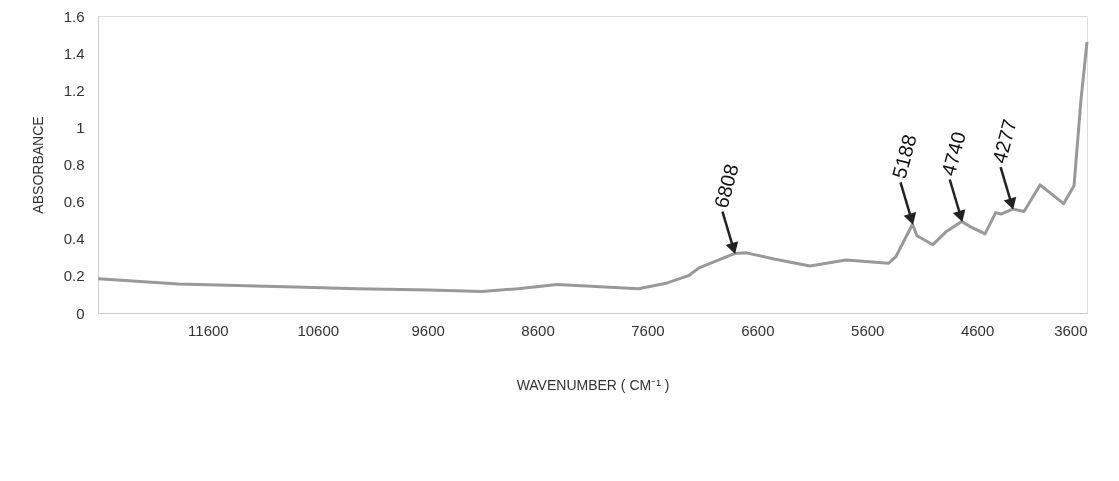  What do you see at coordinates (74, 90) in the screenshot?
I see `y-tick-label: 1.2` at bounding box center [74, 90].